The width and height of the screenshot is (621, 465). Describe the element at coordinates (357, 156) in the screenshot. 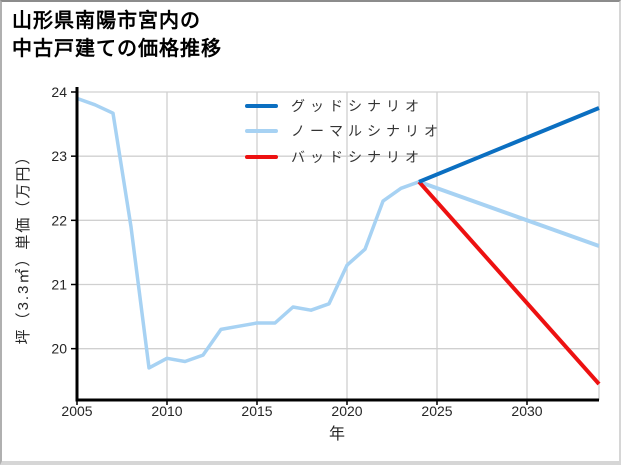

I see `bad-scenario-label: バッドシナリオ` at that location.